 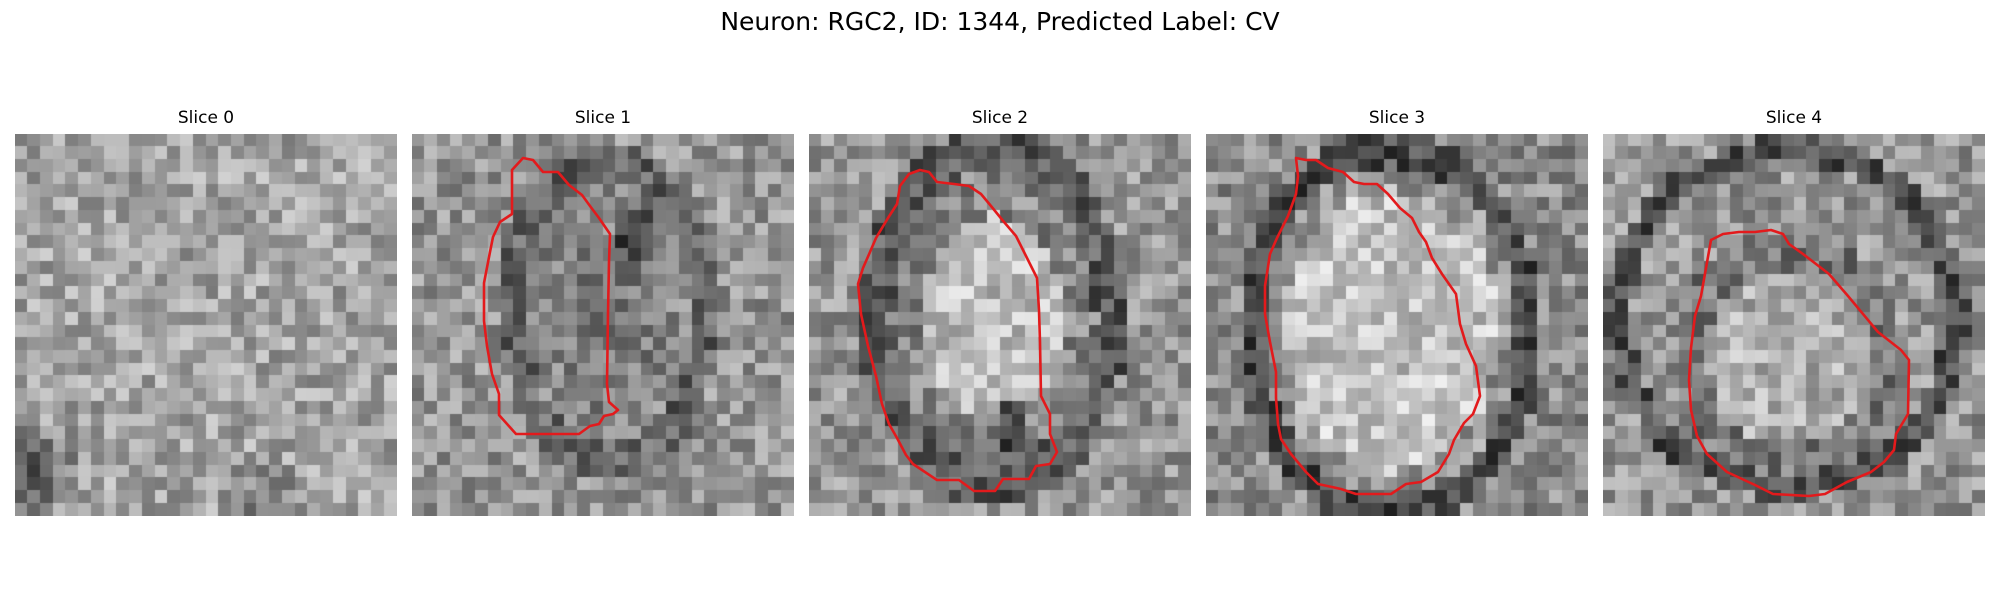 I want to click on slice-panel-3: Slice 3, so click(x=1397, y=311).